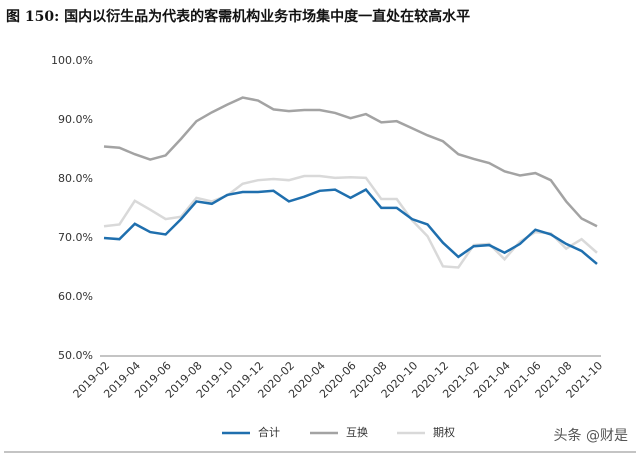 This screenshot has height=457, width=640. I want to click on series-line, so click(350, 226).